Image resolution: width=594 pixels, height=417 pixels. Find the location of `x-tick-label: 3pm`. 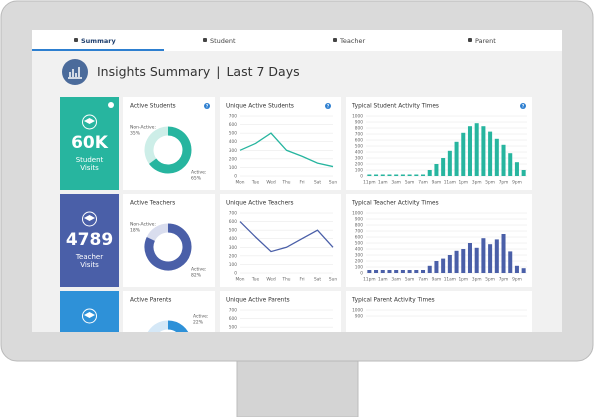

x-tick-label: 3pm is located at coordinates (477, 280).